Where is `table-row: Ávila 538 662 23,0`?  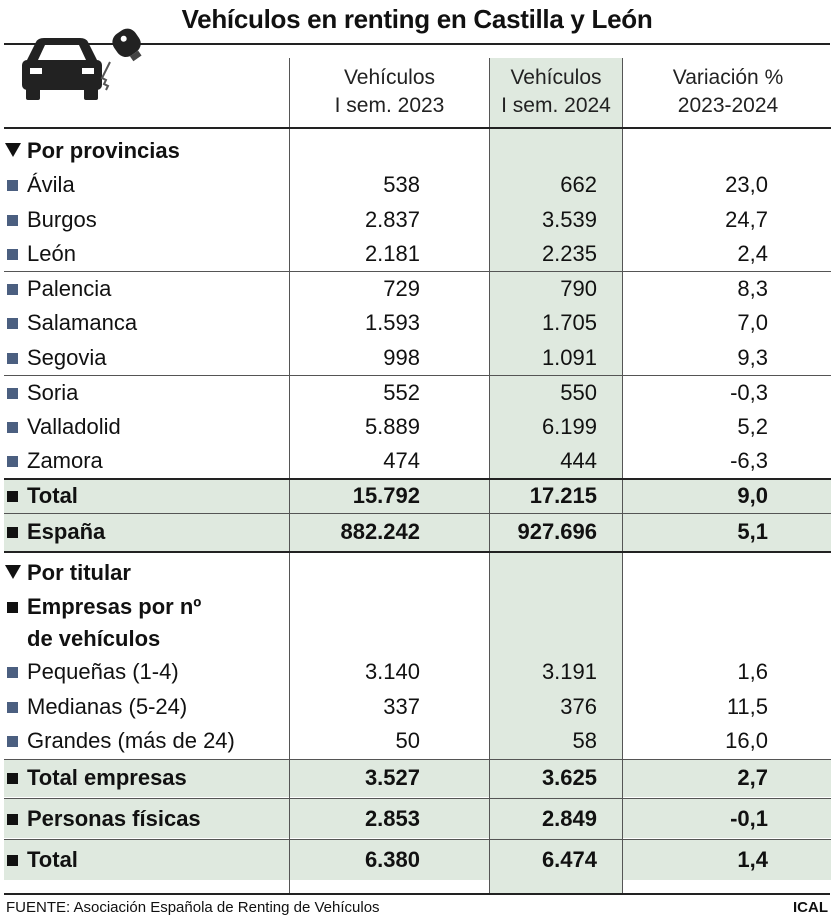
table-row: Ávila 538 662 23,0 is located at coordinates (417, 185).